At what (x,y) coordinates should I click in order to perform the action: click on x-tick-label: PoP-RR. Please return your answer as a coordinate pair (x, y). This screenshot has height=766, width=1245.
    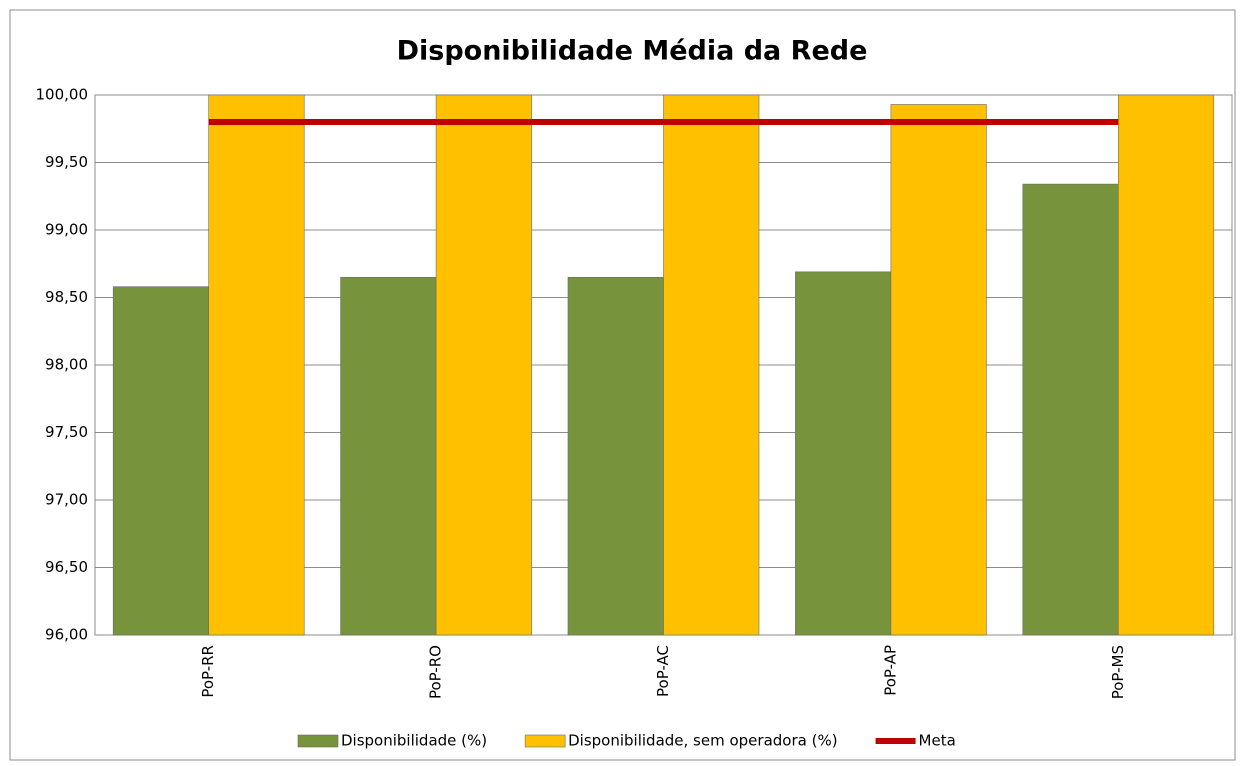
    Looking at the image, I should click on (208, 671).